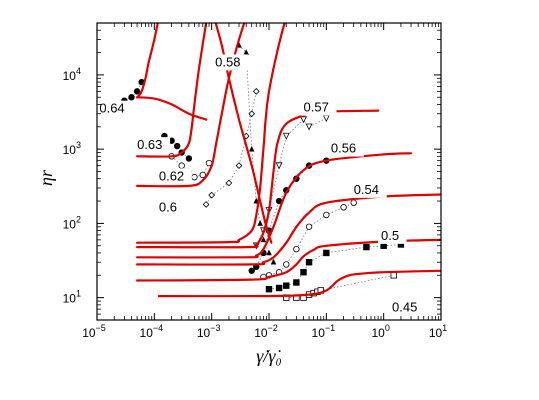 This screenshot has width=539, height=400. What do you see at coordinates (404, 307) in the screenshot?
I see `curve-label: 0.45` at bounding box center [404, 307].